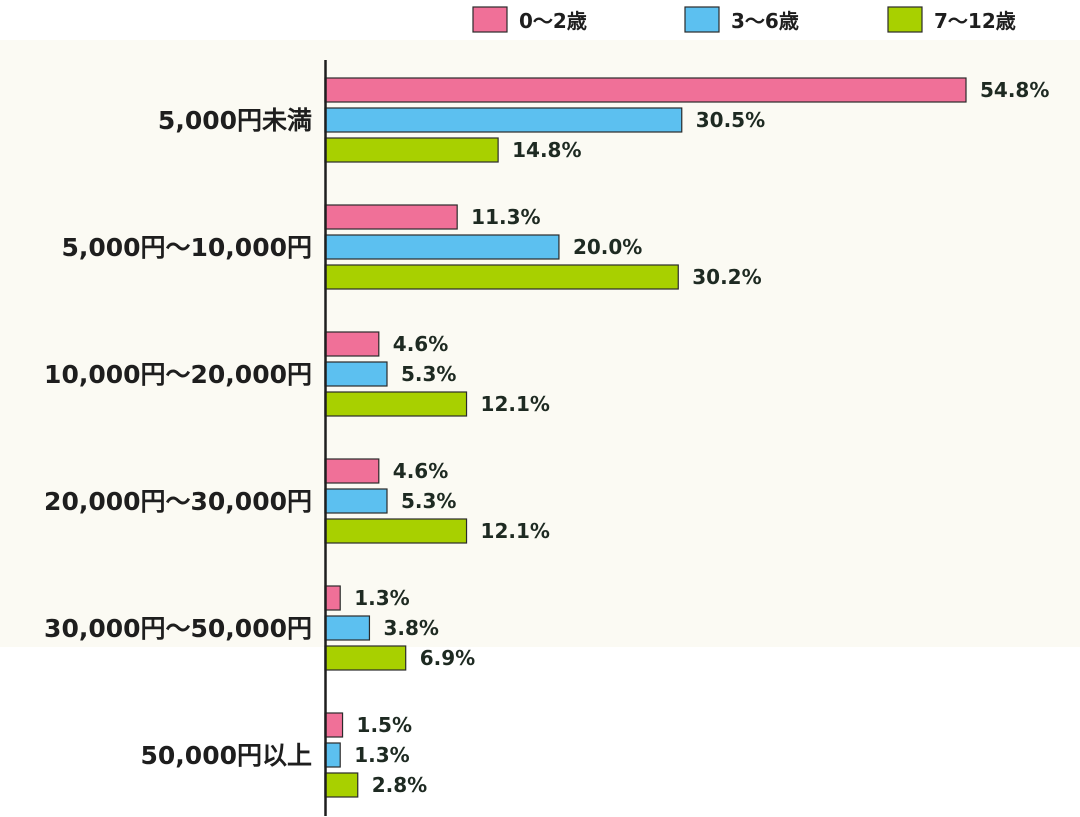  What do you see at coordinates (447, 658) in the screenshot?
I see `value-label: 6.9%` at bounding box center [447, 658].